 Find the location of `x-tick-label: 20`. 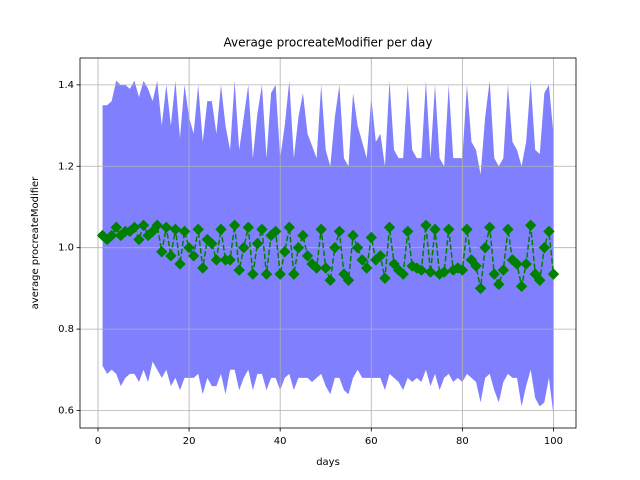

x-tick-label: 20 is located at coordinates (189, 441).